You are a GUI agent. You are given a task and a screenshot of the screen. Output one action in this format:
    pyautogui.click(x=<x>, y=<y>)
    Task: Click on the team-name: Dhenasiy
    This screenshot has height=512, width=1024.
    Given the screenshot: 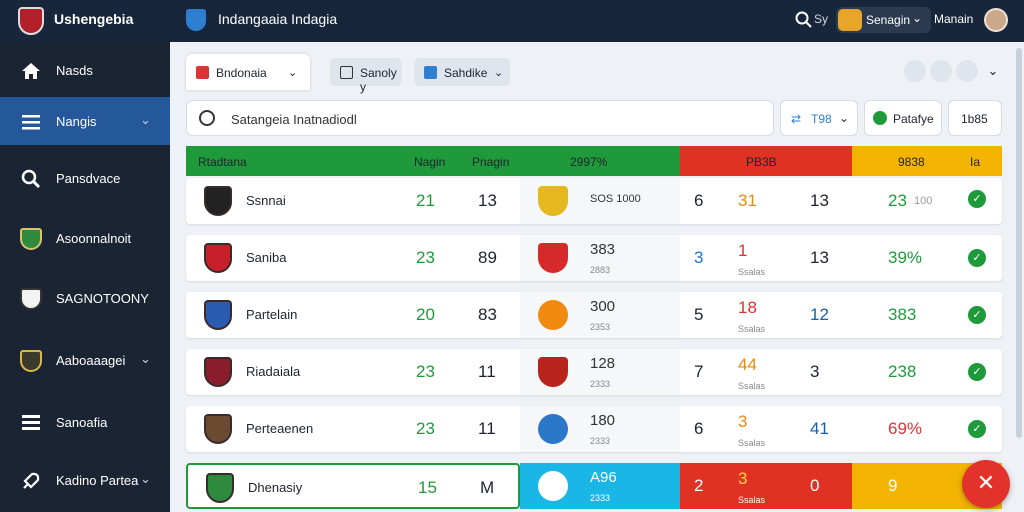 What is the action you would take?
    pyautogui.click(x=275, y=487)
    